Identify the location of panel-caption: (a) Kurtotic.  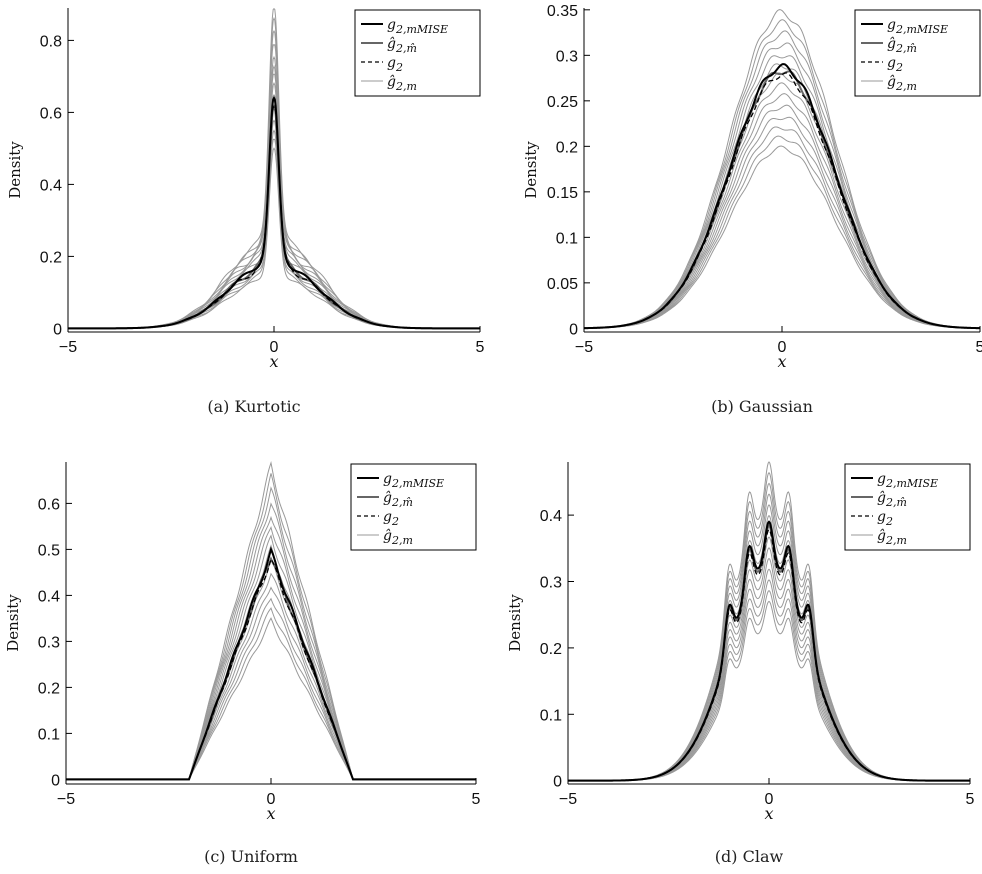
(253, 406).